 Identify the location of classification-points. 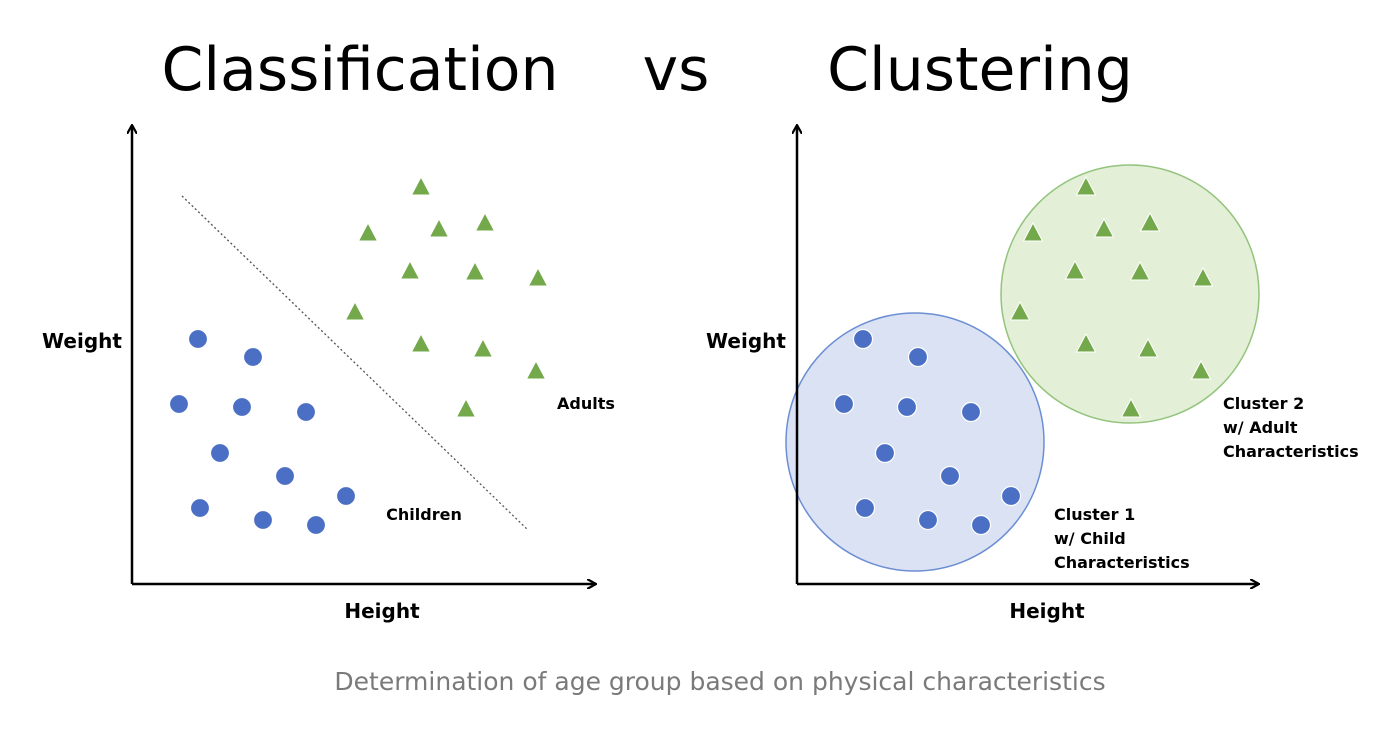
(358, 355).